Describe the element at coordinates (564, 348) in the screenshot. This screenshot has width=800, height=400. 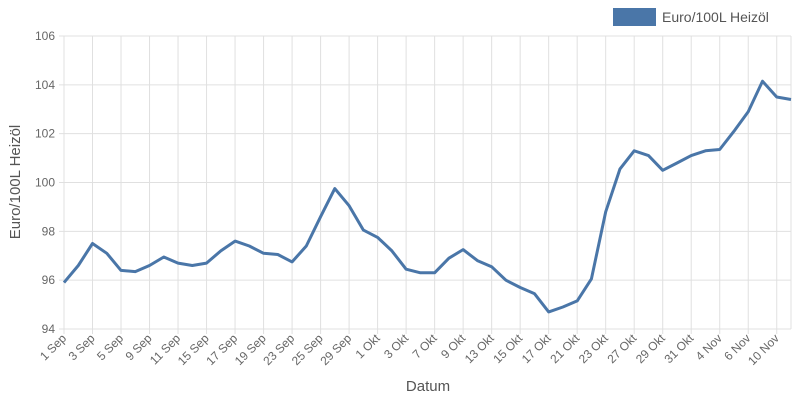
I see `x-tick-label: 21 Okt` at that location.